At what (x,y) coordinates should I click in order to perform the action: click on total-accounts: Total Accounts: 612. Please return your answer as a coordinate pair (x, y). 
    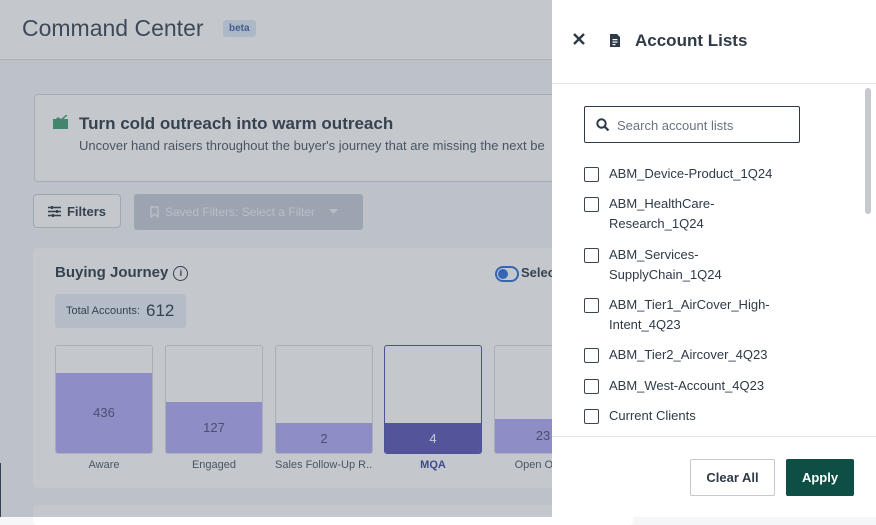
    Looking at the image, I should click on (120, 311).